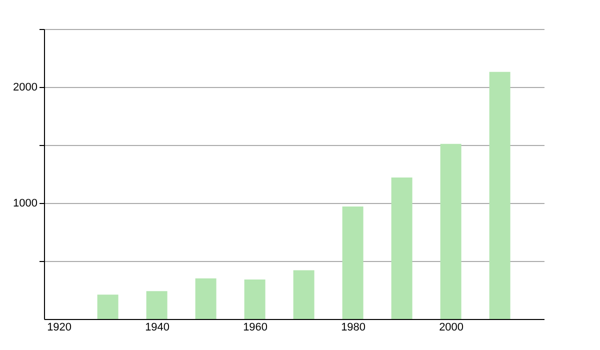 The height and width of the screenshot is (350, 600). I want to click on x-tick-label: 1960, so click(255, 328).